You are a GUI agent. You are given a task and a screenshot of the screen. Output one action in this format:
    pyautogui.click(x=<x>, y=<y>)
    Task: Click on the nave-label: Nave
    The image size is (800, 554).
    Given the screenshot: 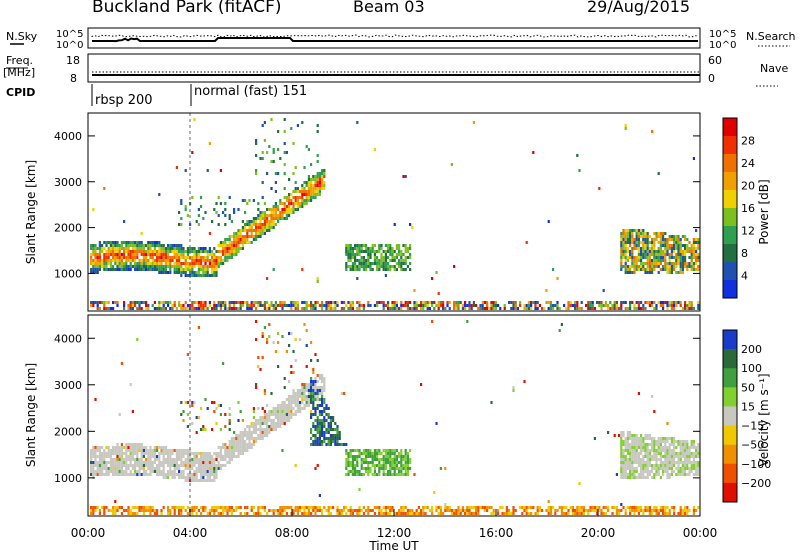 What is the action you would take?
    pyautogui.click(x=774, y=68)
    